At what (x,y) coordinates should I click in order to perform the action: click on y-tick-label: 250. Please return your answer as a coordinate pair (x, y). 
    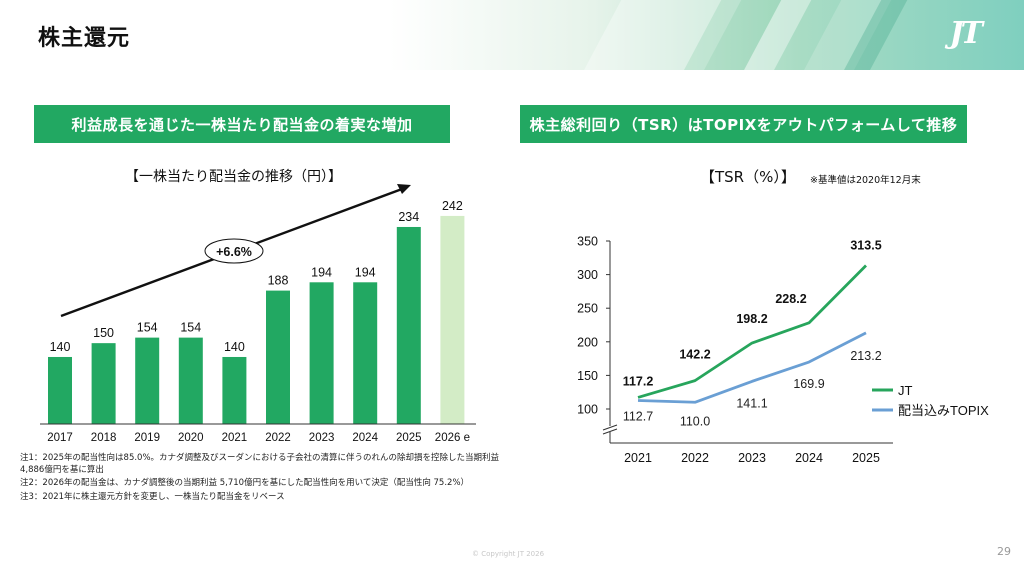
    Looking at the image, I should click on (587, 309).